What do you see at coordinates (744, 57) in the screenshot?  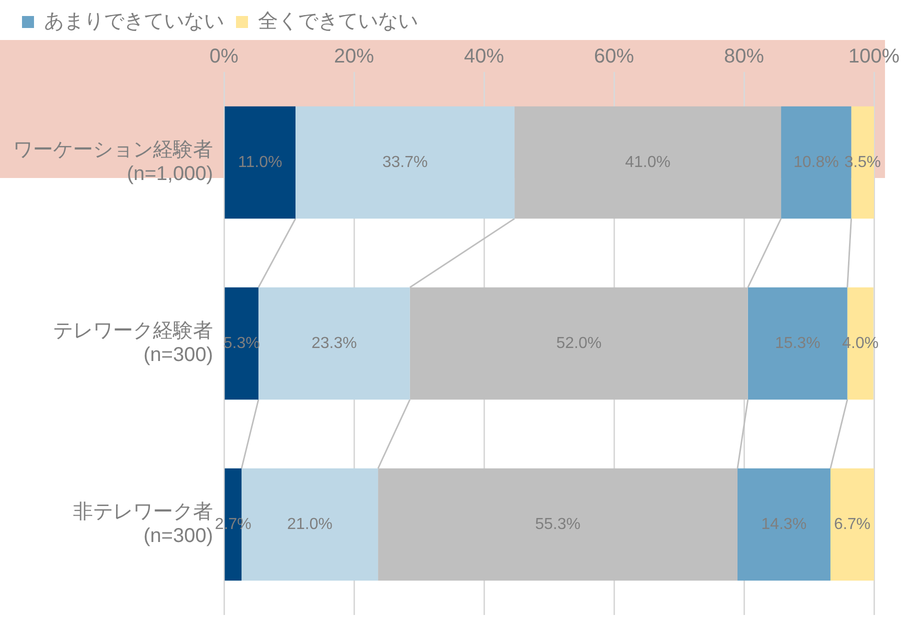 I see `x-tick-label: 80%` at bounding box center [744, 57].